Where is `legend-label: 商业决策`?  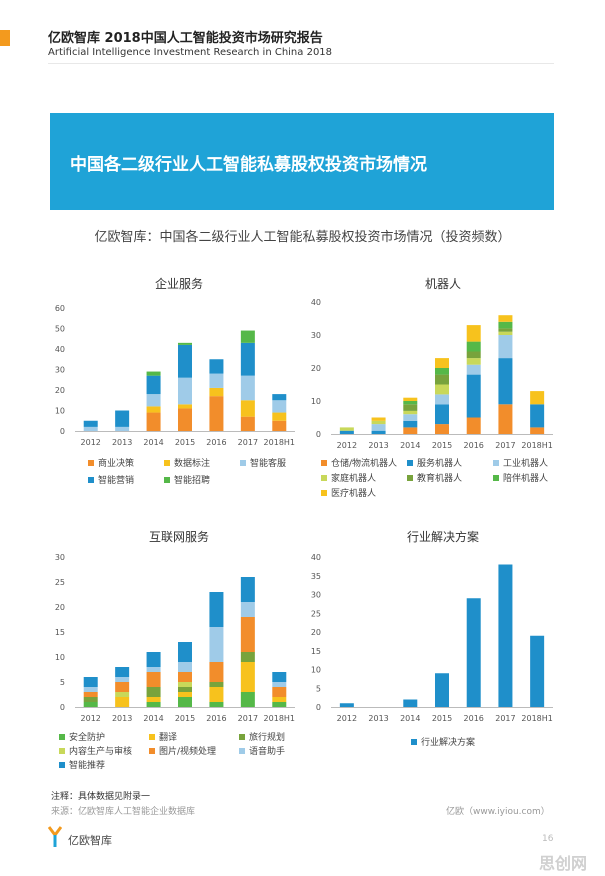
legend-label: 商业决策 is located at coordinates (116, 463).